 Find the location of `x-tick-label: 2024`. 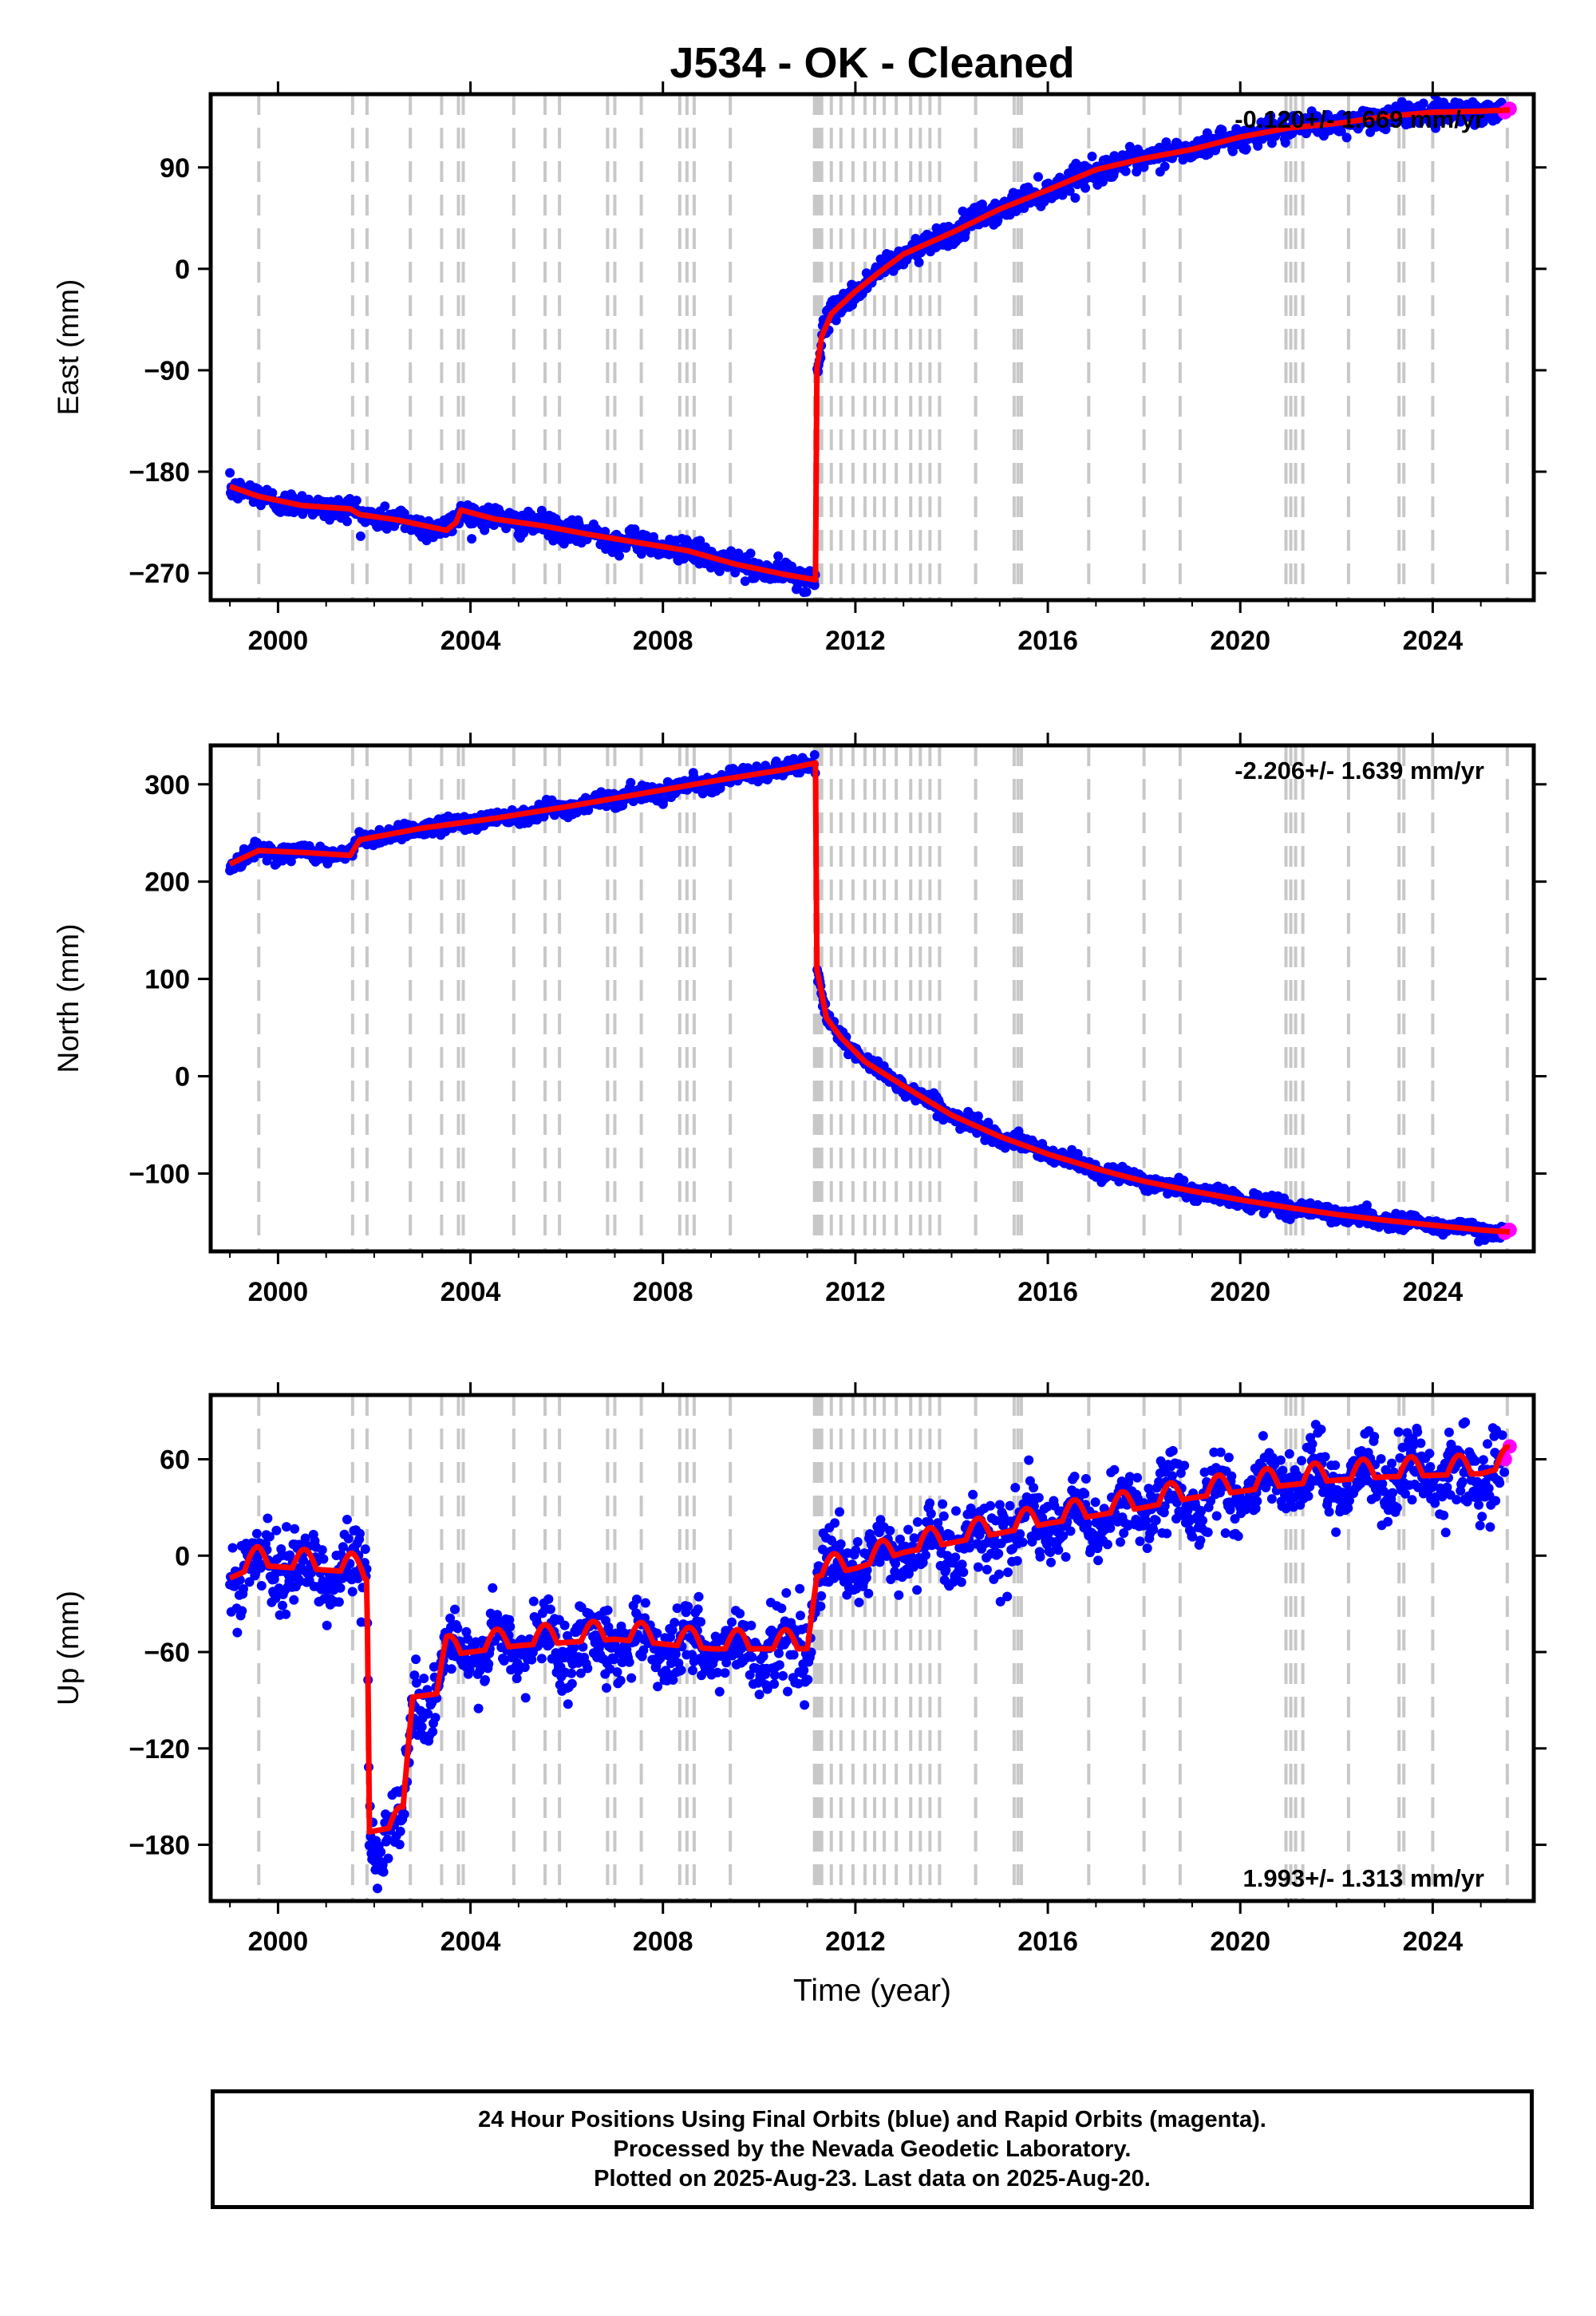

x-tick-label: 2024 is located at coordinates (1433, 641).